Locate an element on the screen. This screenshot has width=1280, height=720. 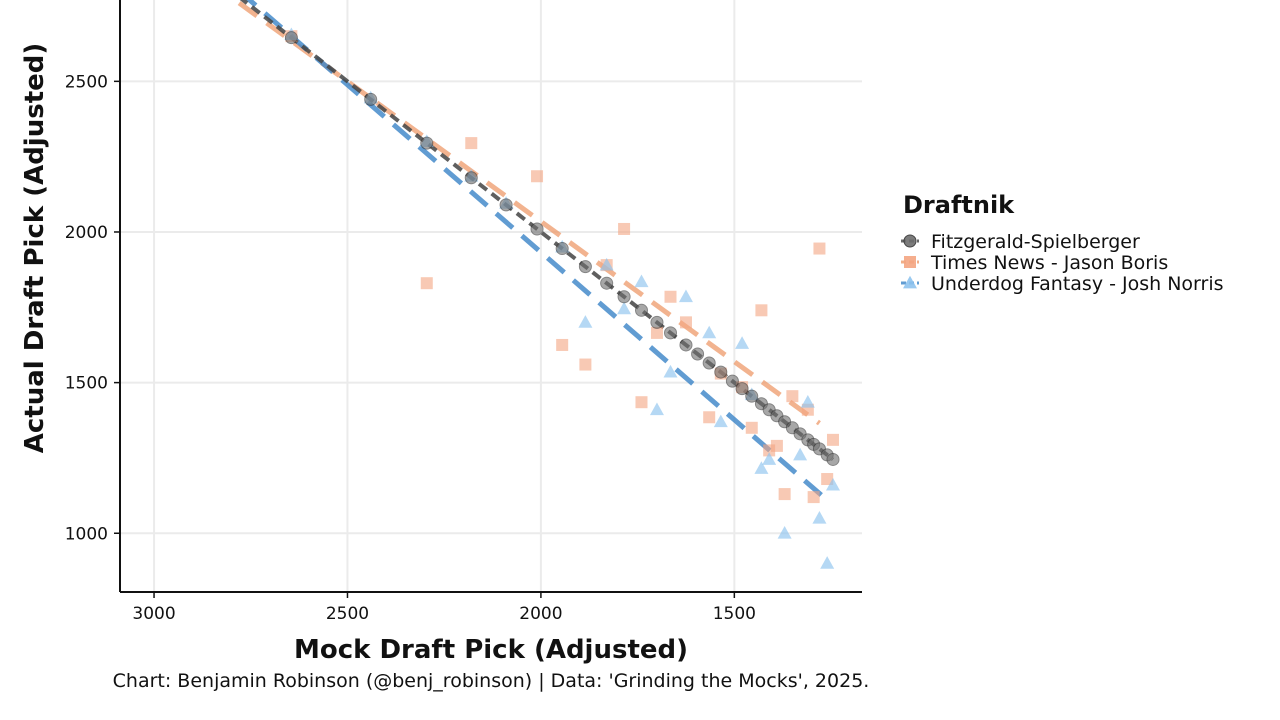
legend-item: Fitzgerald-Spielberger is located at coordinates (1020, 242).